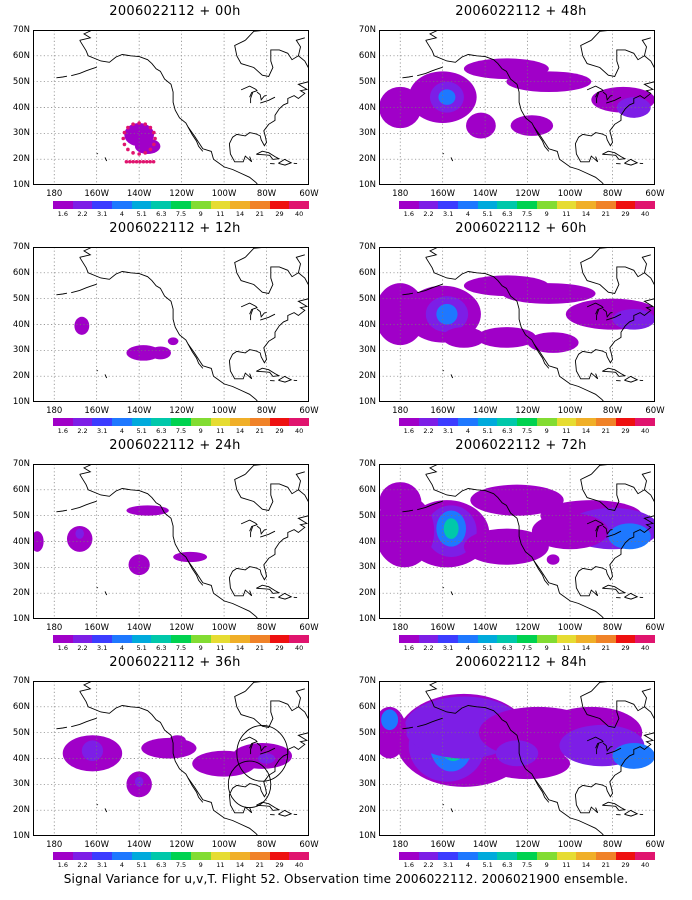 The image size is (692, 900). Describe the element at coordinates (97, 411) in the screenshot. I see `longitude-tick-label: 160W` at that location.